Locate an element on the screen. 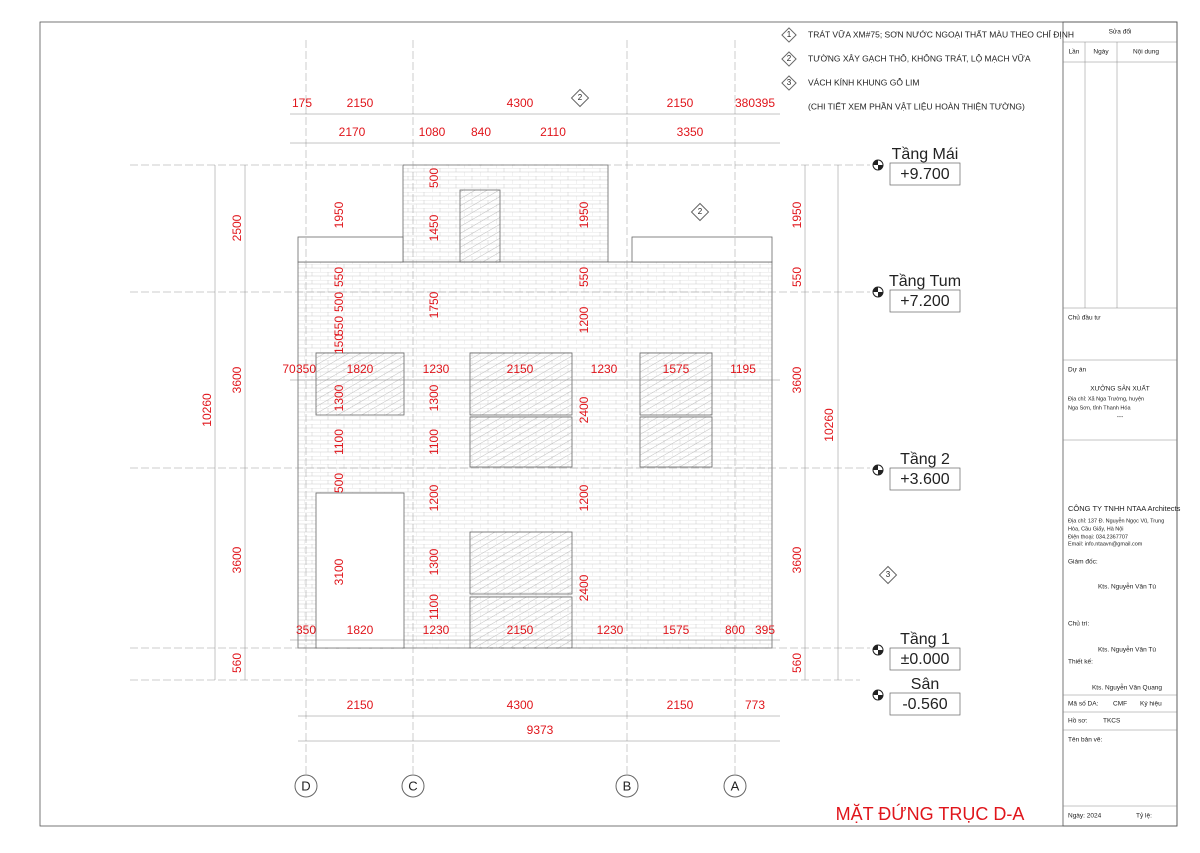 Image resolution: width=1200 pixels, height=853 pixels. note-marker-label: 1 is located at coordinates (789, 34).